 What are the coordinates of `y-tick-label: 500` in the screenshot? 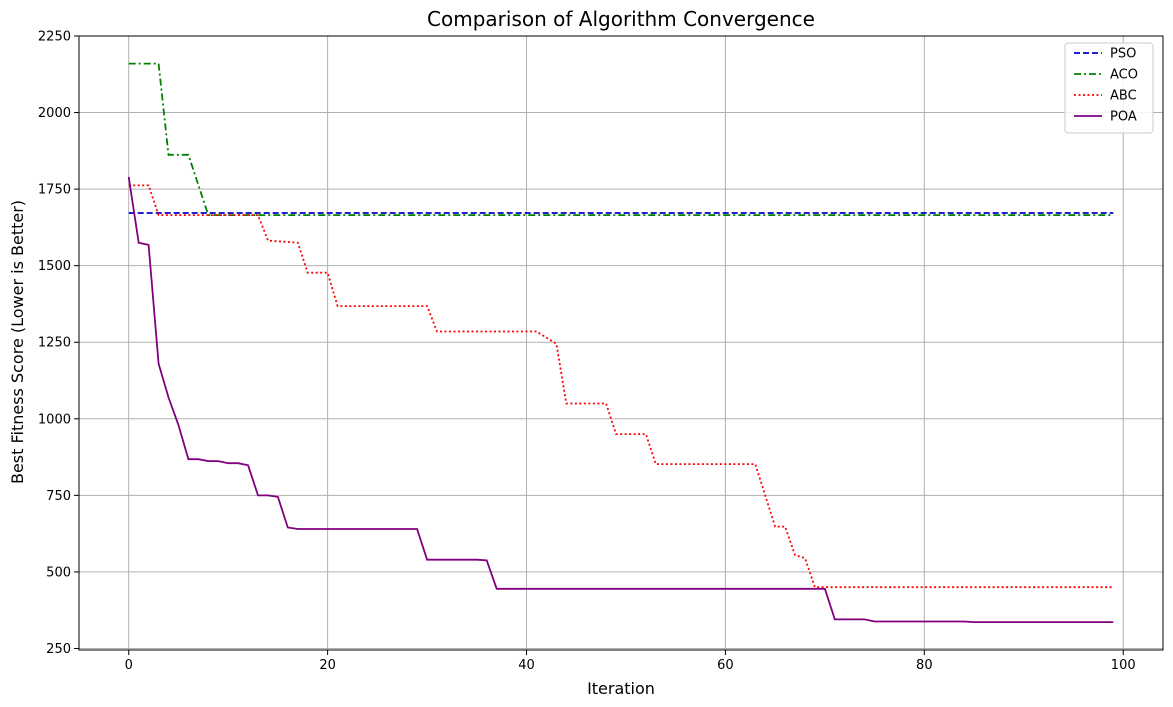 It's located at (58, 572).